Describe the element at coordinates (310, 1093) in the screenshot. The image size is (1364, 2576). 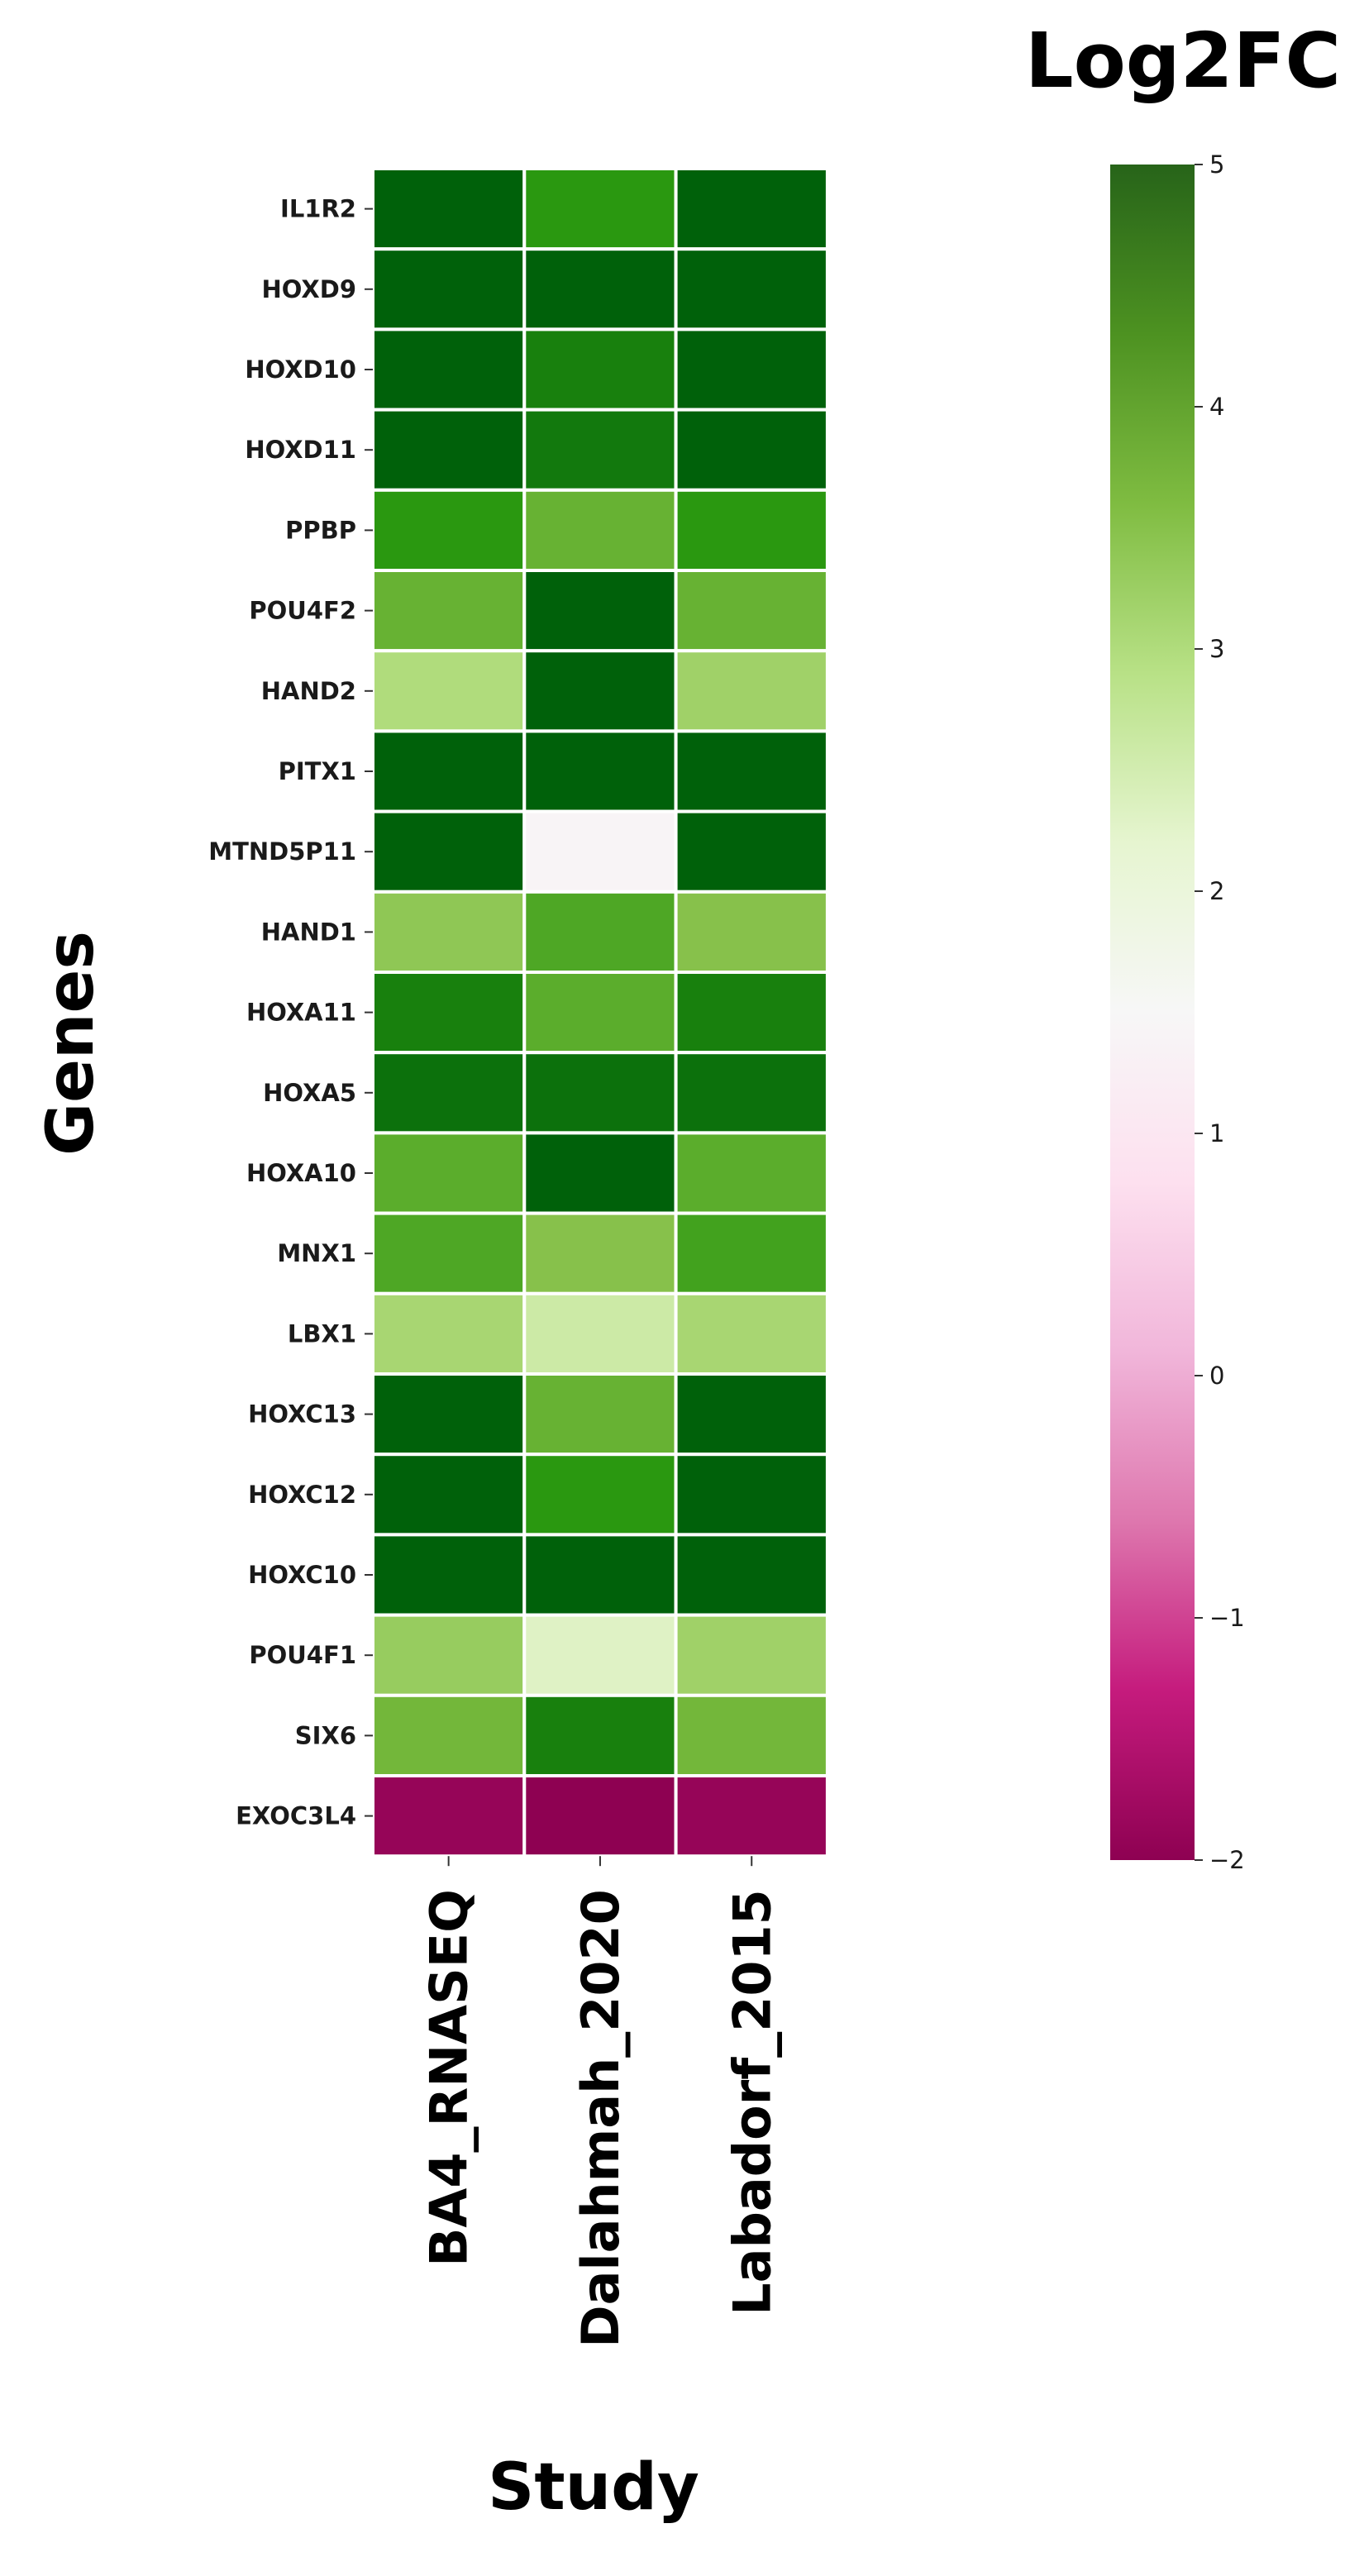
I see `gene-label: HOXA5` at that location.